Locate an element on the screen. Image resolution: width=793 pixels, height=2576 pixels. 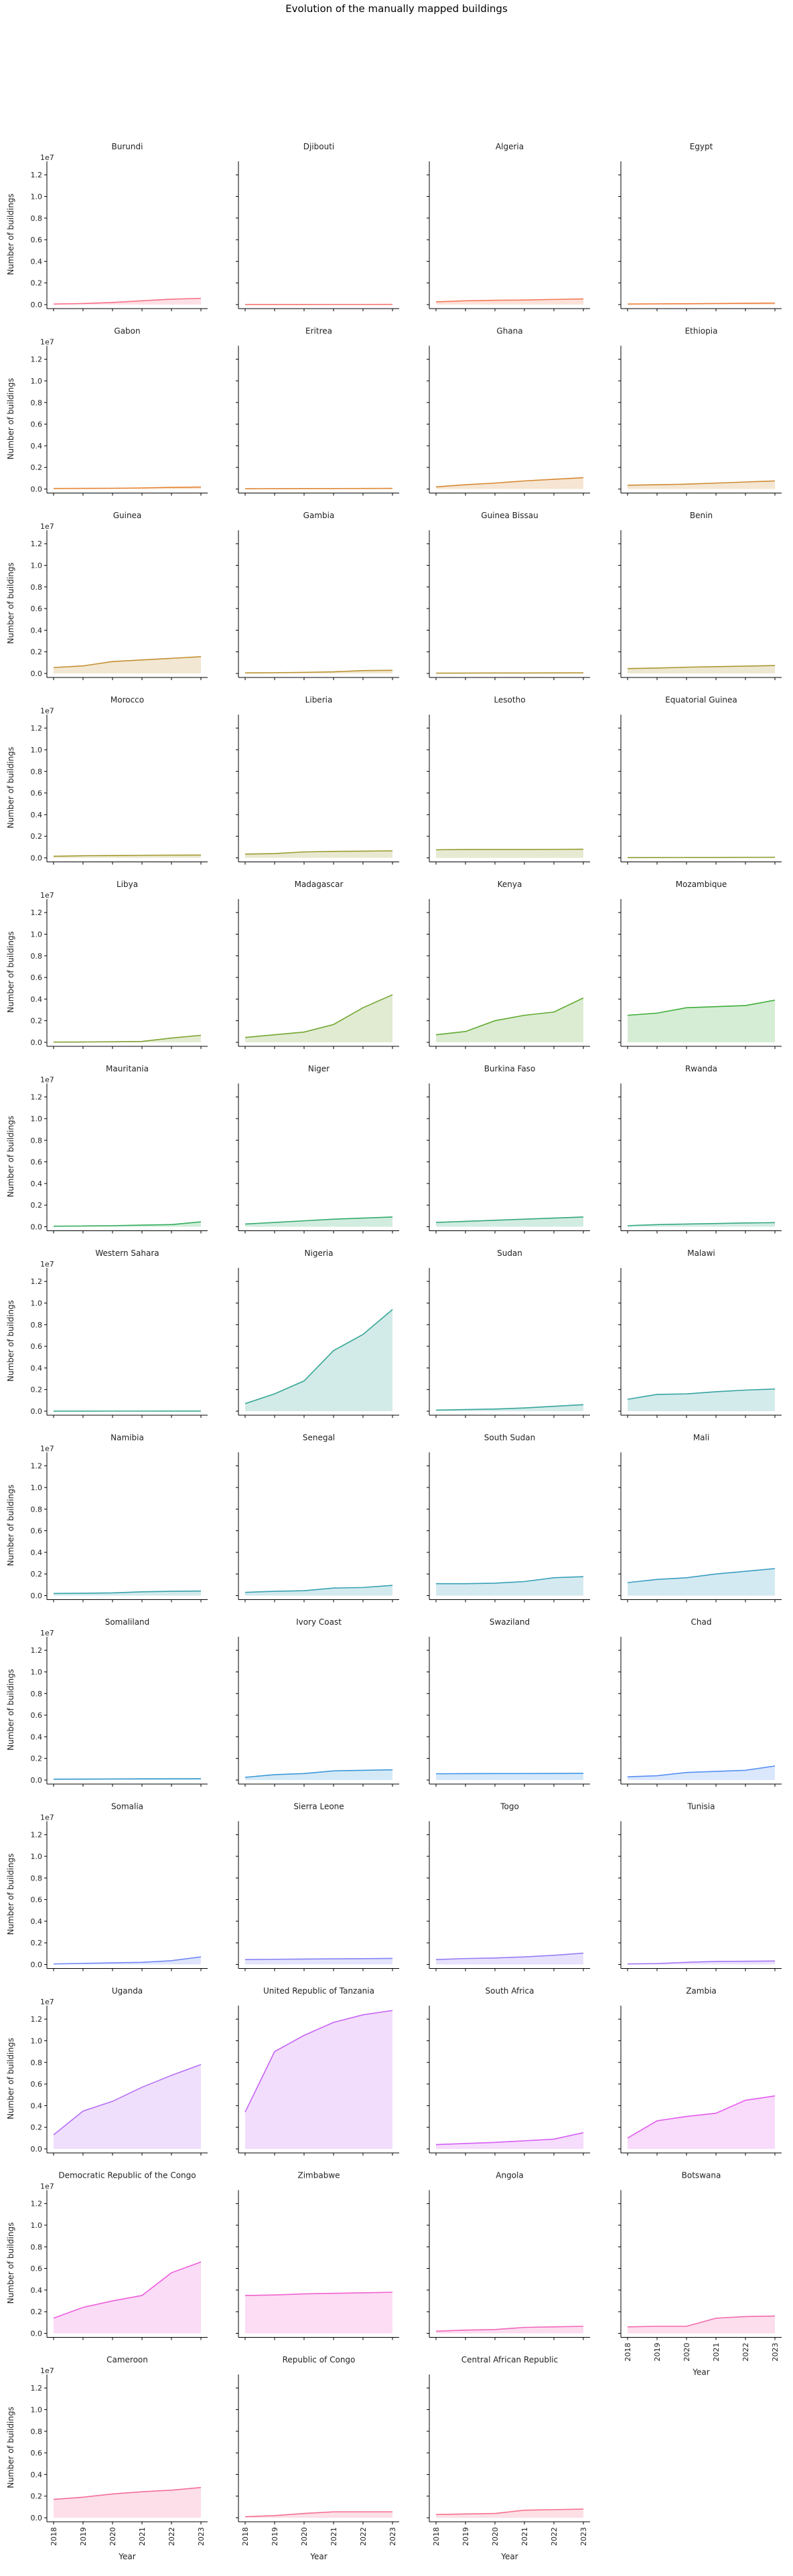
panel-title-botswana: Botswana is located at coordinates (701, 2175).